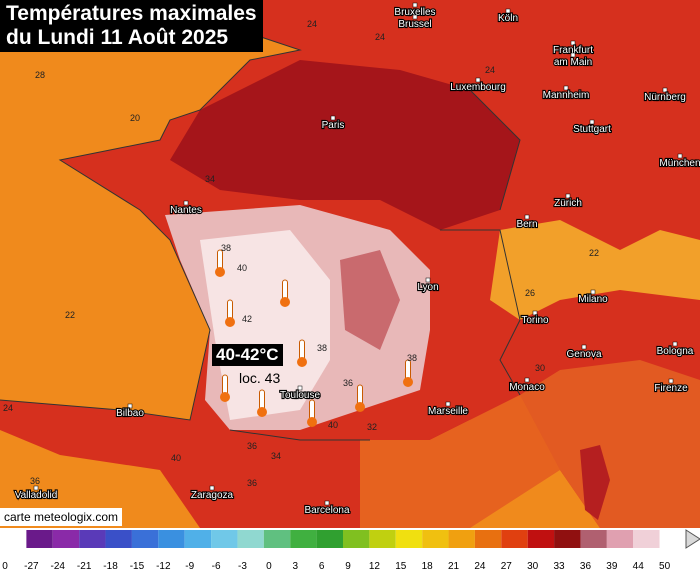  What do you see at coordinates (530, 293) in the screenshot?
I see `isotherm-label: 26` at bounding box center [530, 293].